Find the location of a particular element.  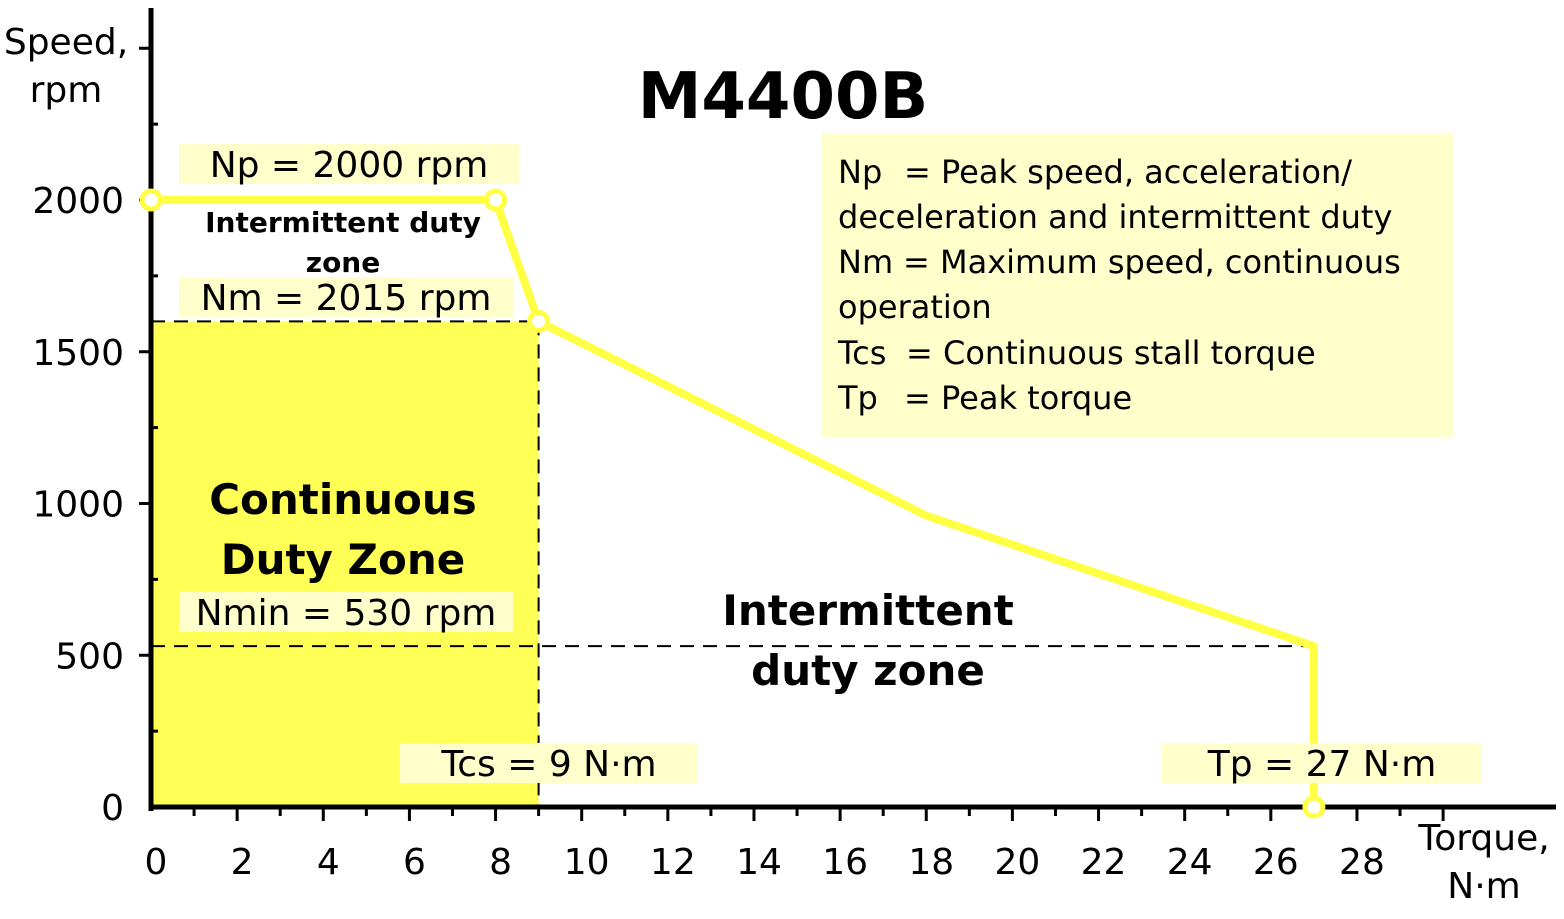

legend-text: = Maximum speed, continuous is located at coordinates (1152, 262).